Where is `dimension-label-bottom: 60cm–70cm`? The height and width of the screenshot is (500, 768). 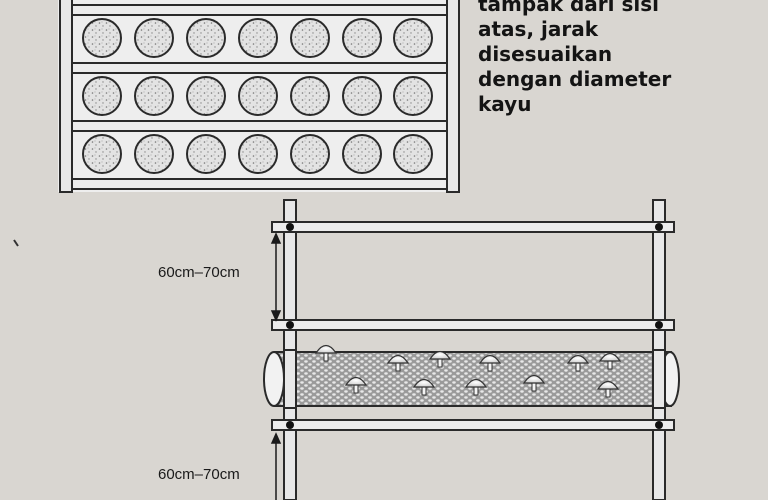
dimension-label-bottom: 60cm–70cm is located at coordinates (199, 474).